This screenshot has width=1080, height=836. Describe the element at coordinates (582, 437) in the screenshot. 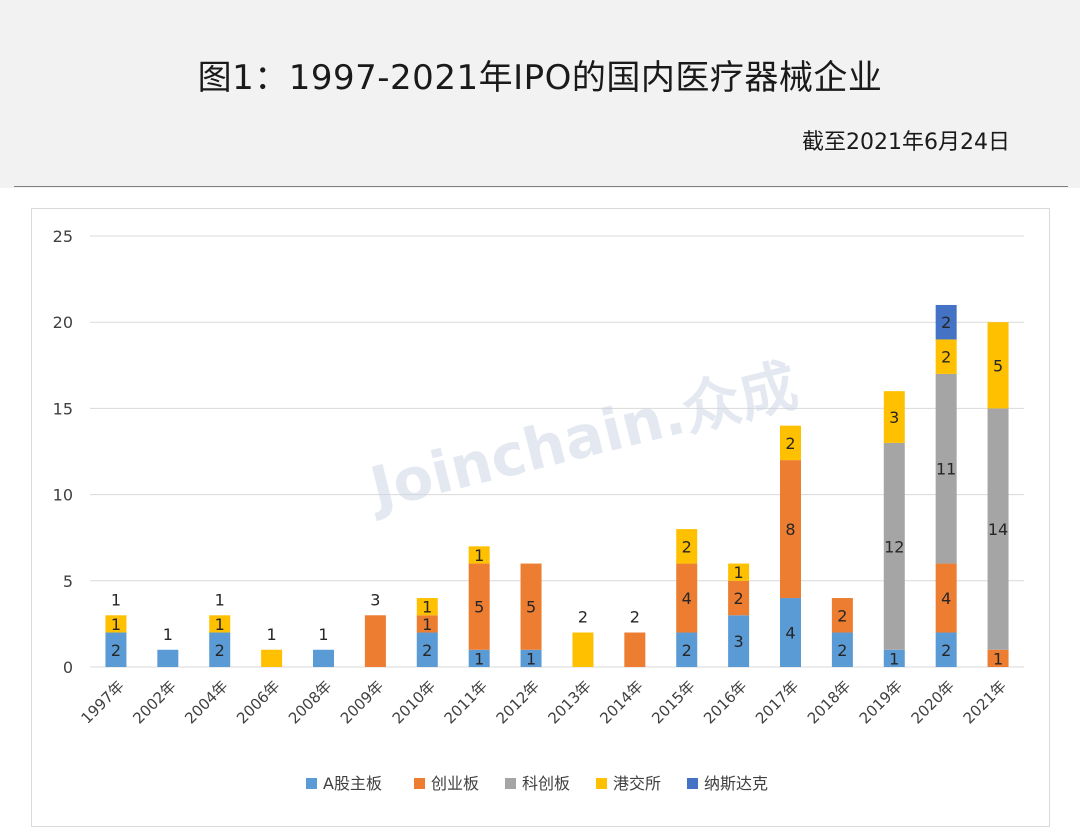

I see `watermark: Joinchain.众成` at that location.